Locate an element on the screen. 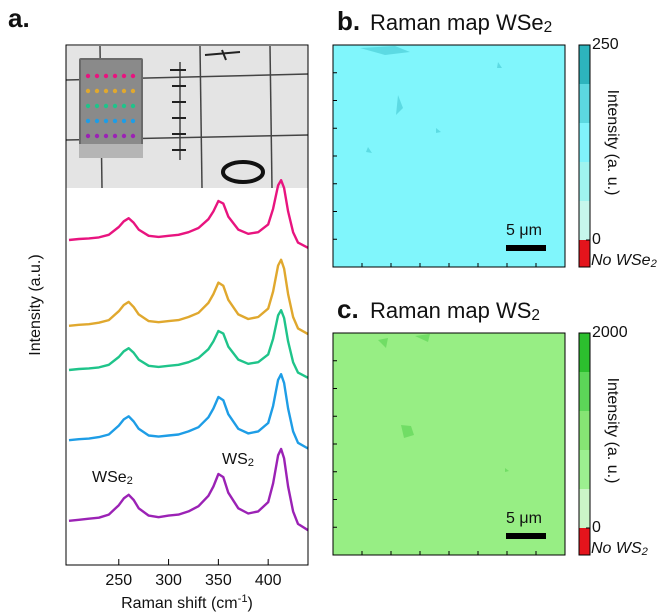 The height and width of the screenshot is (616, 669). no-data-label-part: No WS is located at coordinates (616, 548).